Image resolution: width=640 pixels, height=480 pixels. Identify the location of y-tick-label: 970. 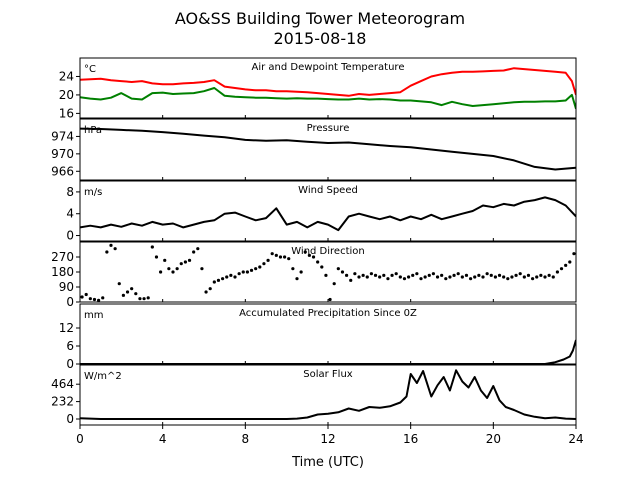
(62, 154).